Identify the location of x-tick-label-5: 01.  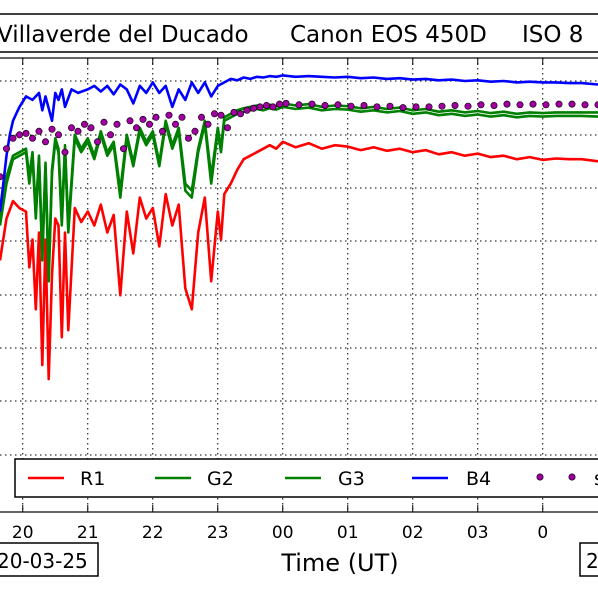
(348, 533).